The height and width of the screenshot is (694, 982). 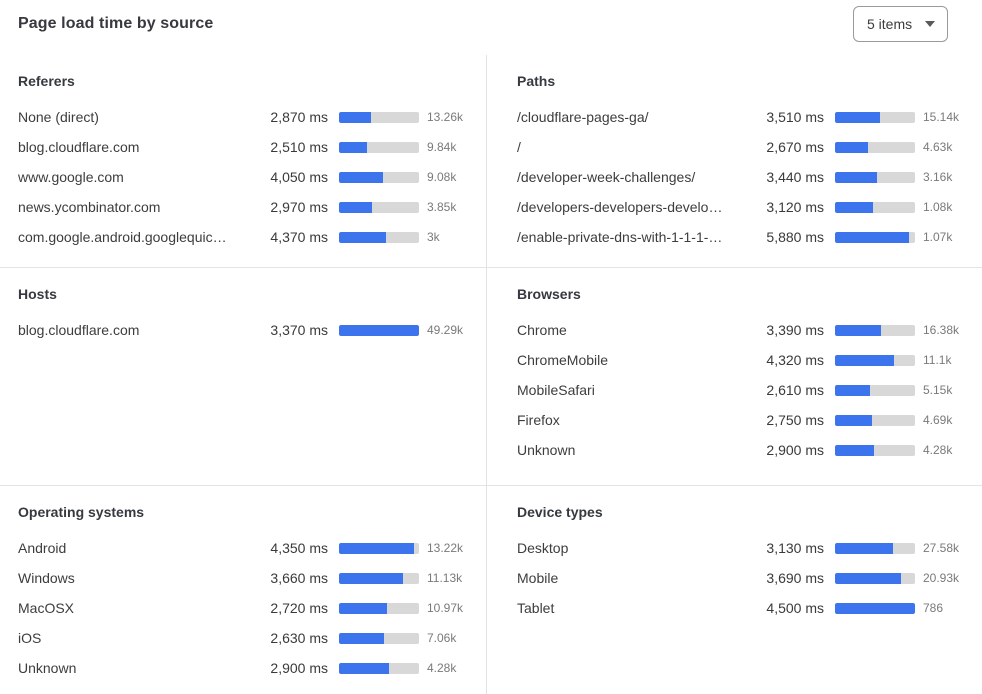 I want to click on row-count: 786, so click(x=933, y=608).